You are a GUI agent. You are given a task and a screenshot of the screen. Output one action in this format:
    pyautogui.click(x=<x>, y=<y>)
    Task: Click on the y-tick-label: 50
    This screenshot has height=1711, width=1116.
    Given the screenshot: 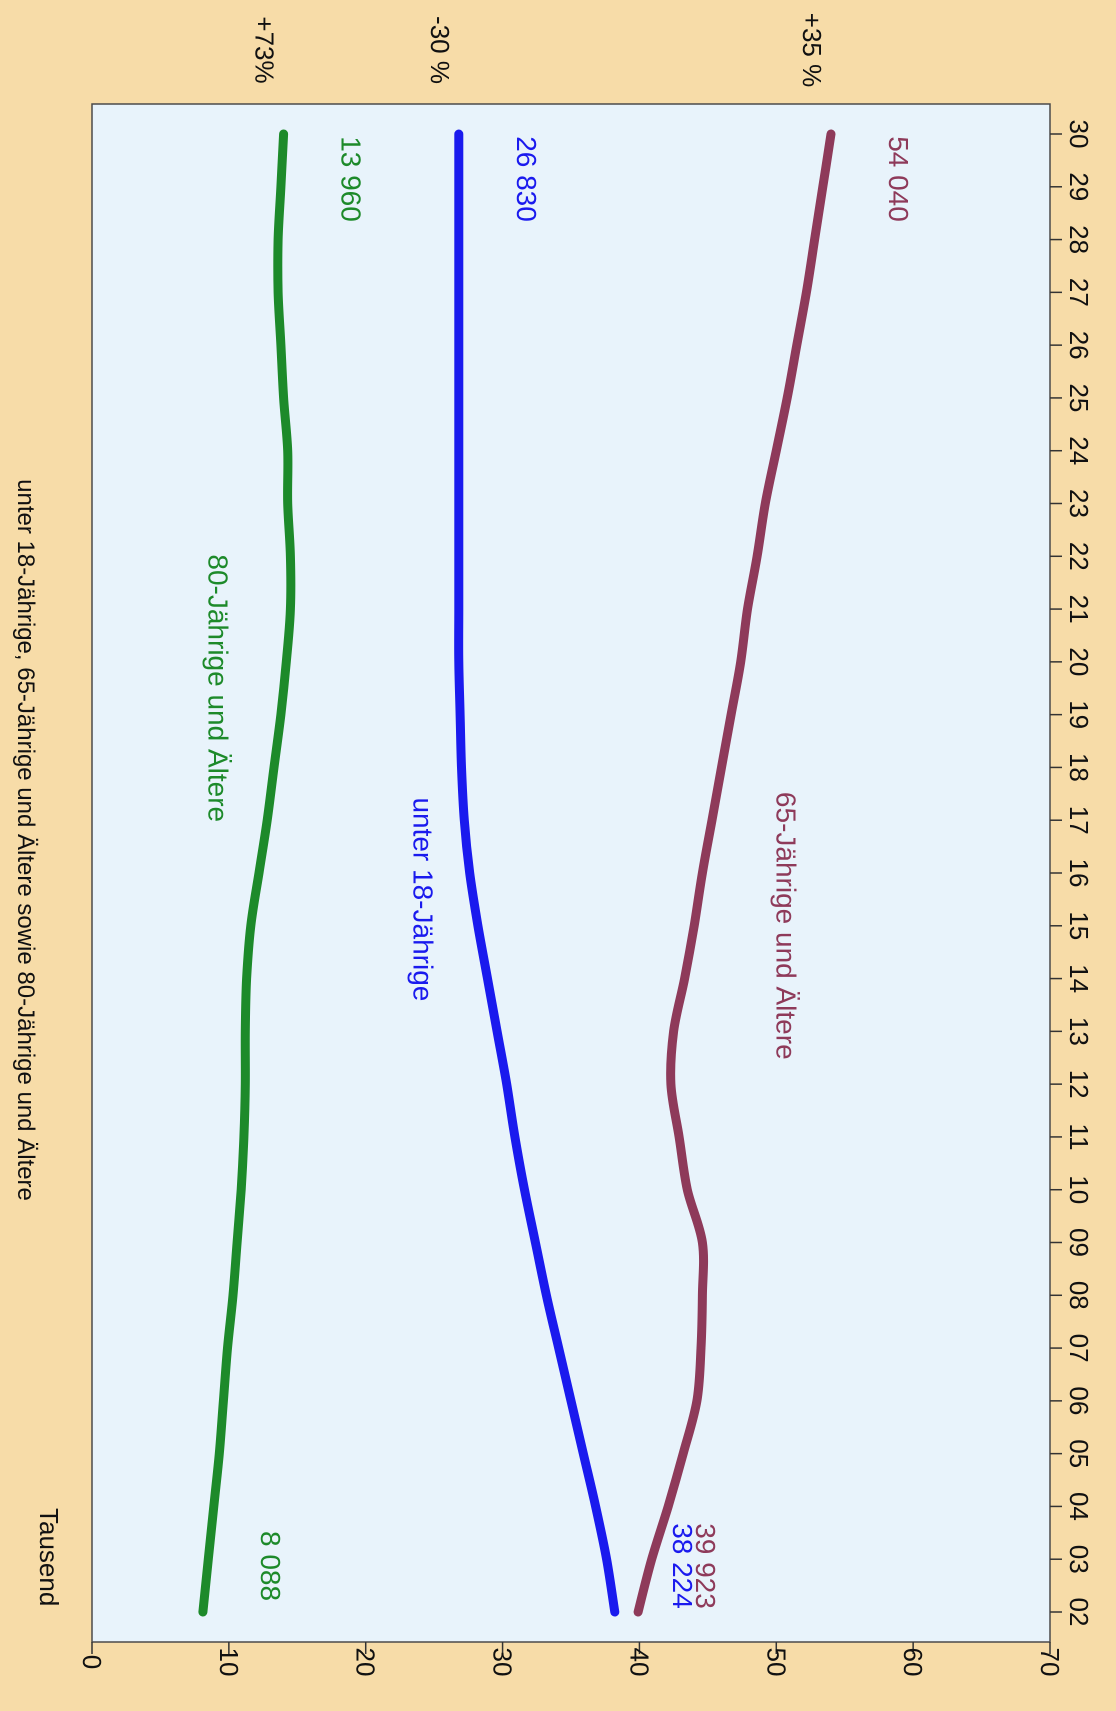 What is the action you would take?
    pyautogui.click(x=776, y=1662)
    